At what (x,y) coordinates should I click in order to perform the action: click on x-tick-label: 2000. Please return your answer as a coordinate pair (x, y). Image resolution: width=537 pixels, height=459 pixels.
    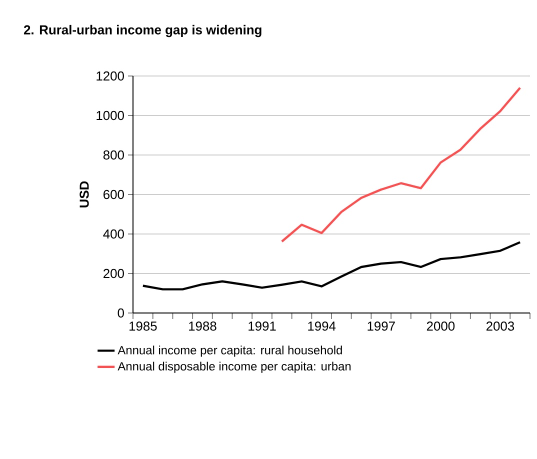
    Looking at the image, I should click on (440, 326).